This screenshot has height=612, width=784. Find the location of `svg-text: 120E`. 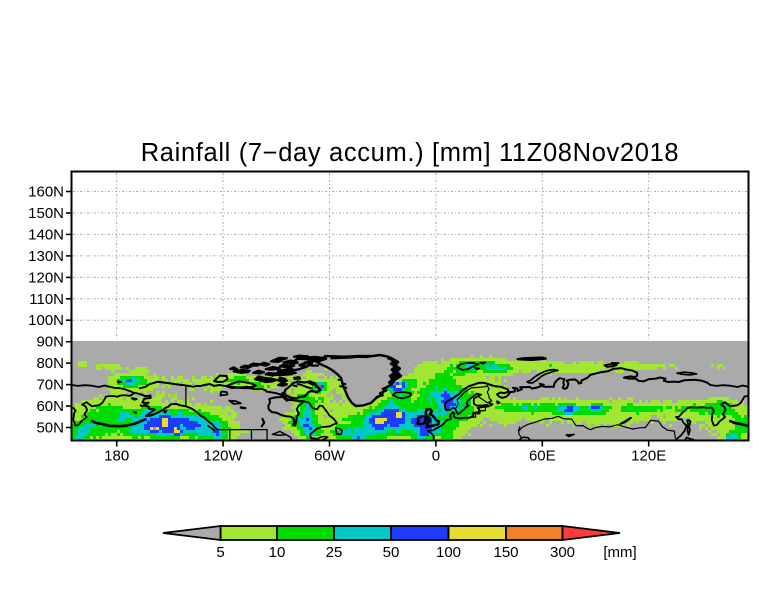

svg-text: 120E is located at coordinates (648, 456).